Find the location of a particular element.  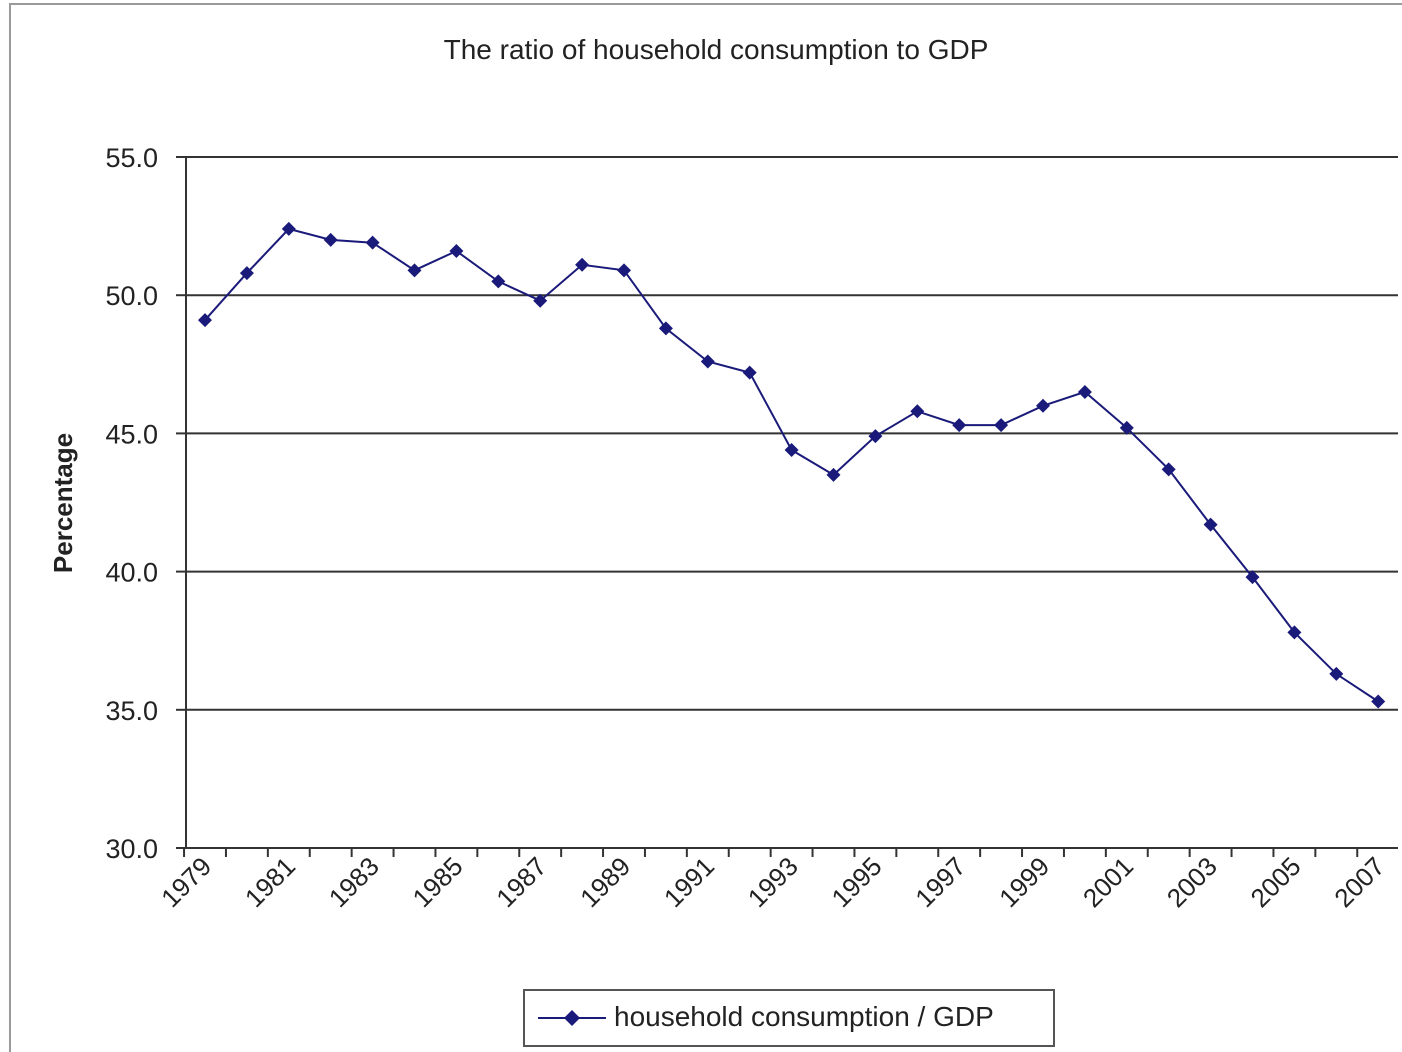

x-tick-label: 1983 is located at coordinates (354, 882).